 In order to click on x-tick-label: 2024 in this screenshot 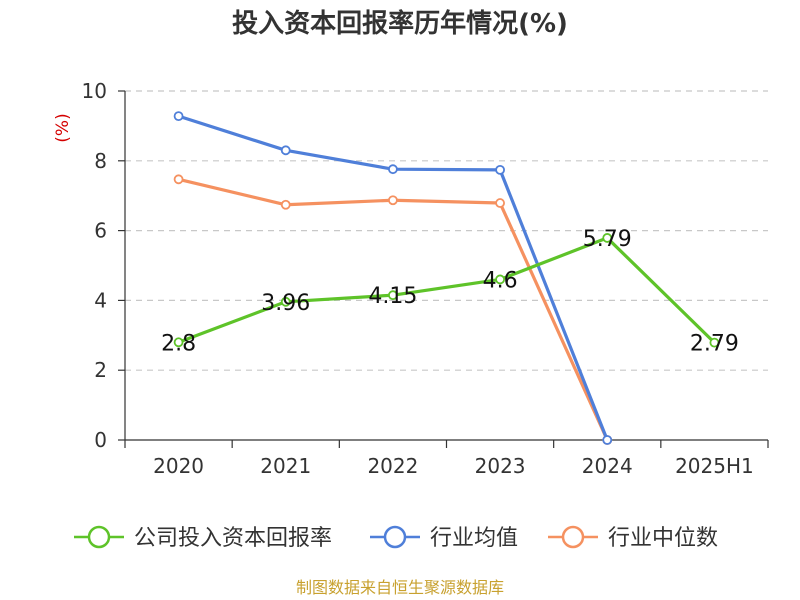, I will do `click(607, 466)`.